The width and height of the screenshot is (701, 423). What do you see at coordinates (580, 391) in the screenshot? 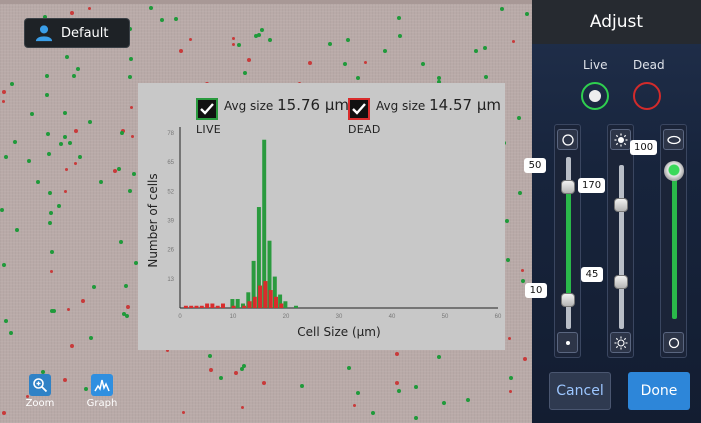
I see `cancel-button: Cancel` at bounding box center [580, 391].